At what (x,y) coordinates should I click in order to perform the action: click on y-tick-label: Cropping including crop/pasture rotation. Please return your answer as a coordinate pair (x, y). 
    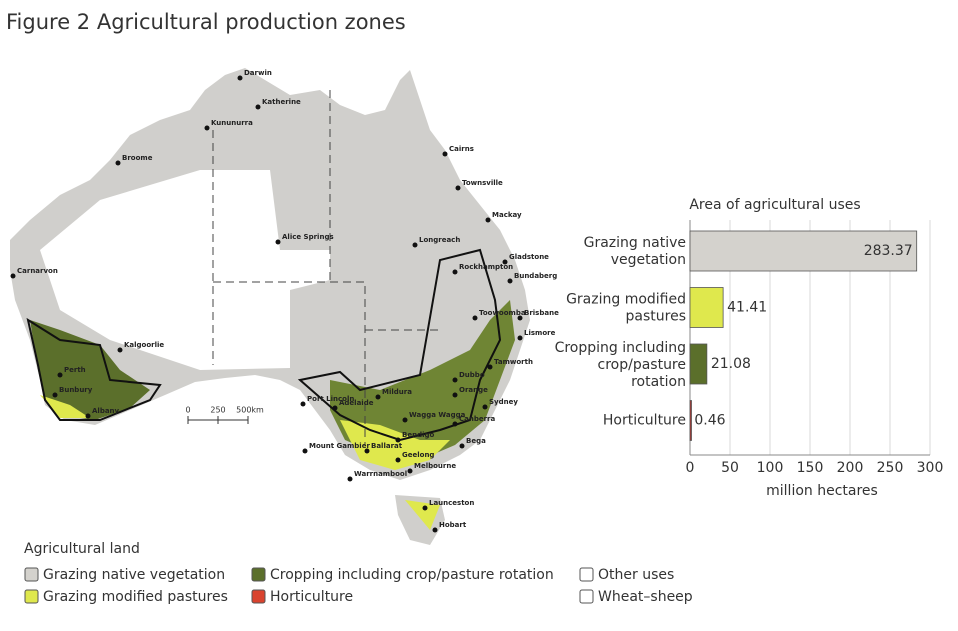
    Looking at the image, I should click on (620, 365).